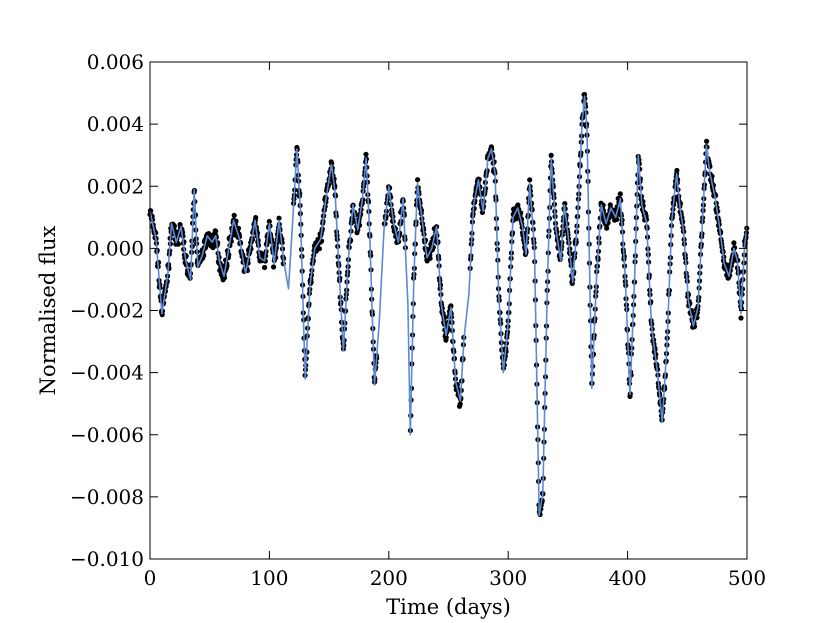 The width and height of the screenshot is (830, 623). I want to click on y-tick-label: 0.000, so click(115, 248).